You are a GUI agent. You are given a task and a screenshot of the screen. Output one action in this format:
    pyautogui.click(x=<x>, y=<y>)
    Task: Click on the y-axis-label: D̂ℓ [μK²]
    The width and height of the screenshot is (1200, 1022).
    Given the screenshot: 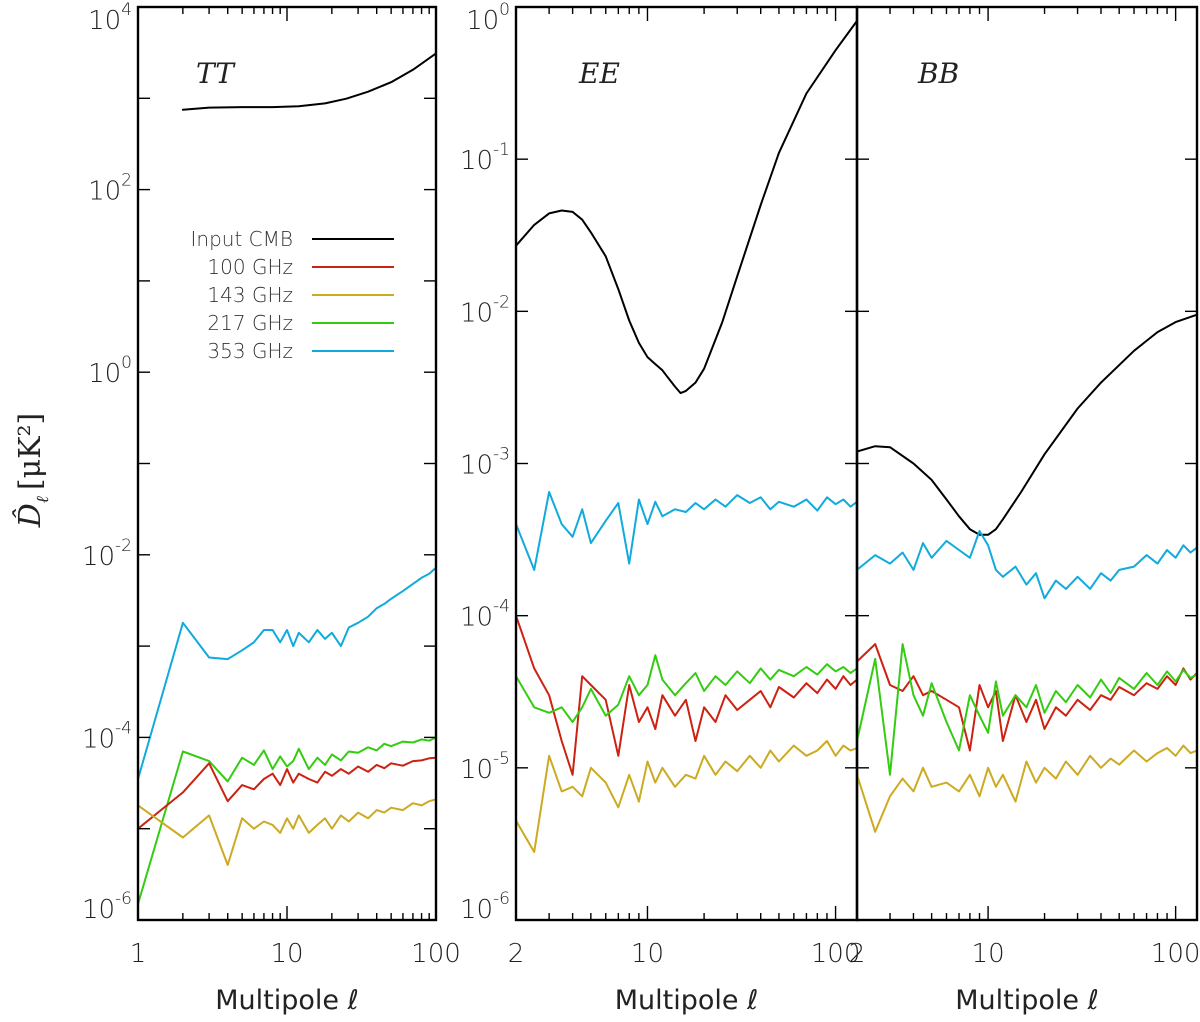 What is the action you would take?
    pyautogui.click(x=33, y=471)
    